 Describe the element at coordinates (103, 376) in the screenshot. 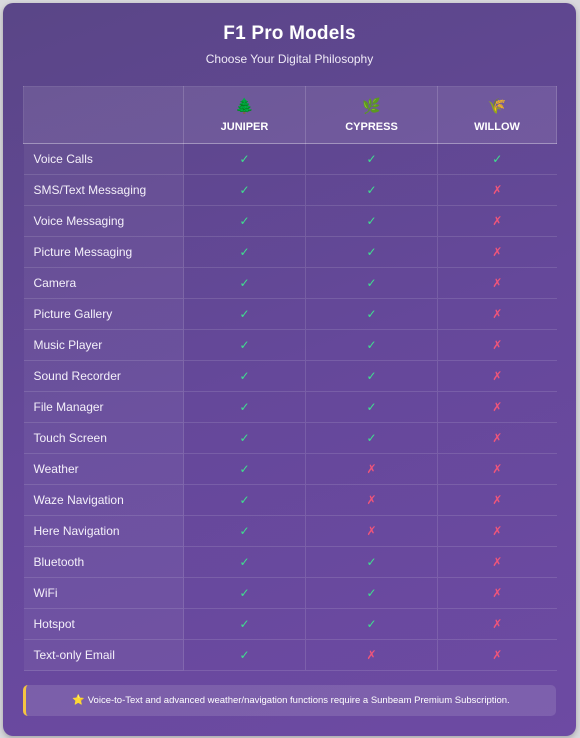

I see `feature-label: Sound Recorder` at that location.